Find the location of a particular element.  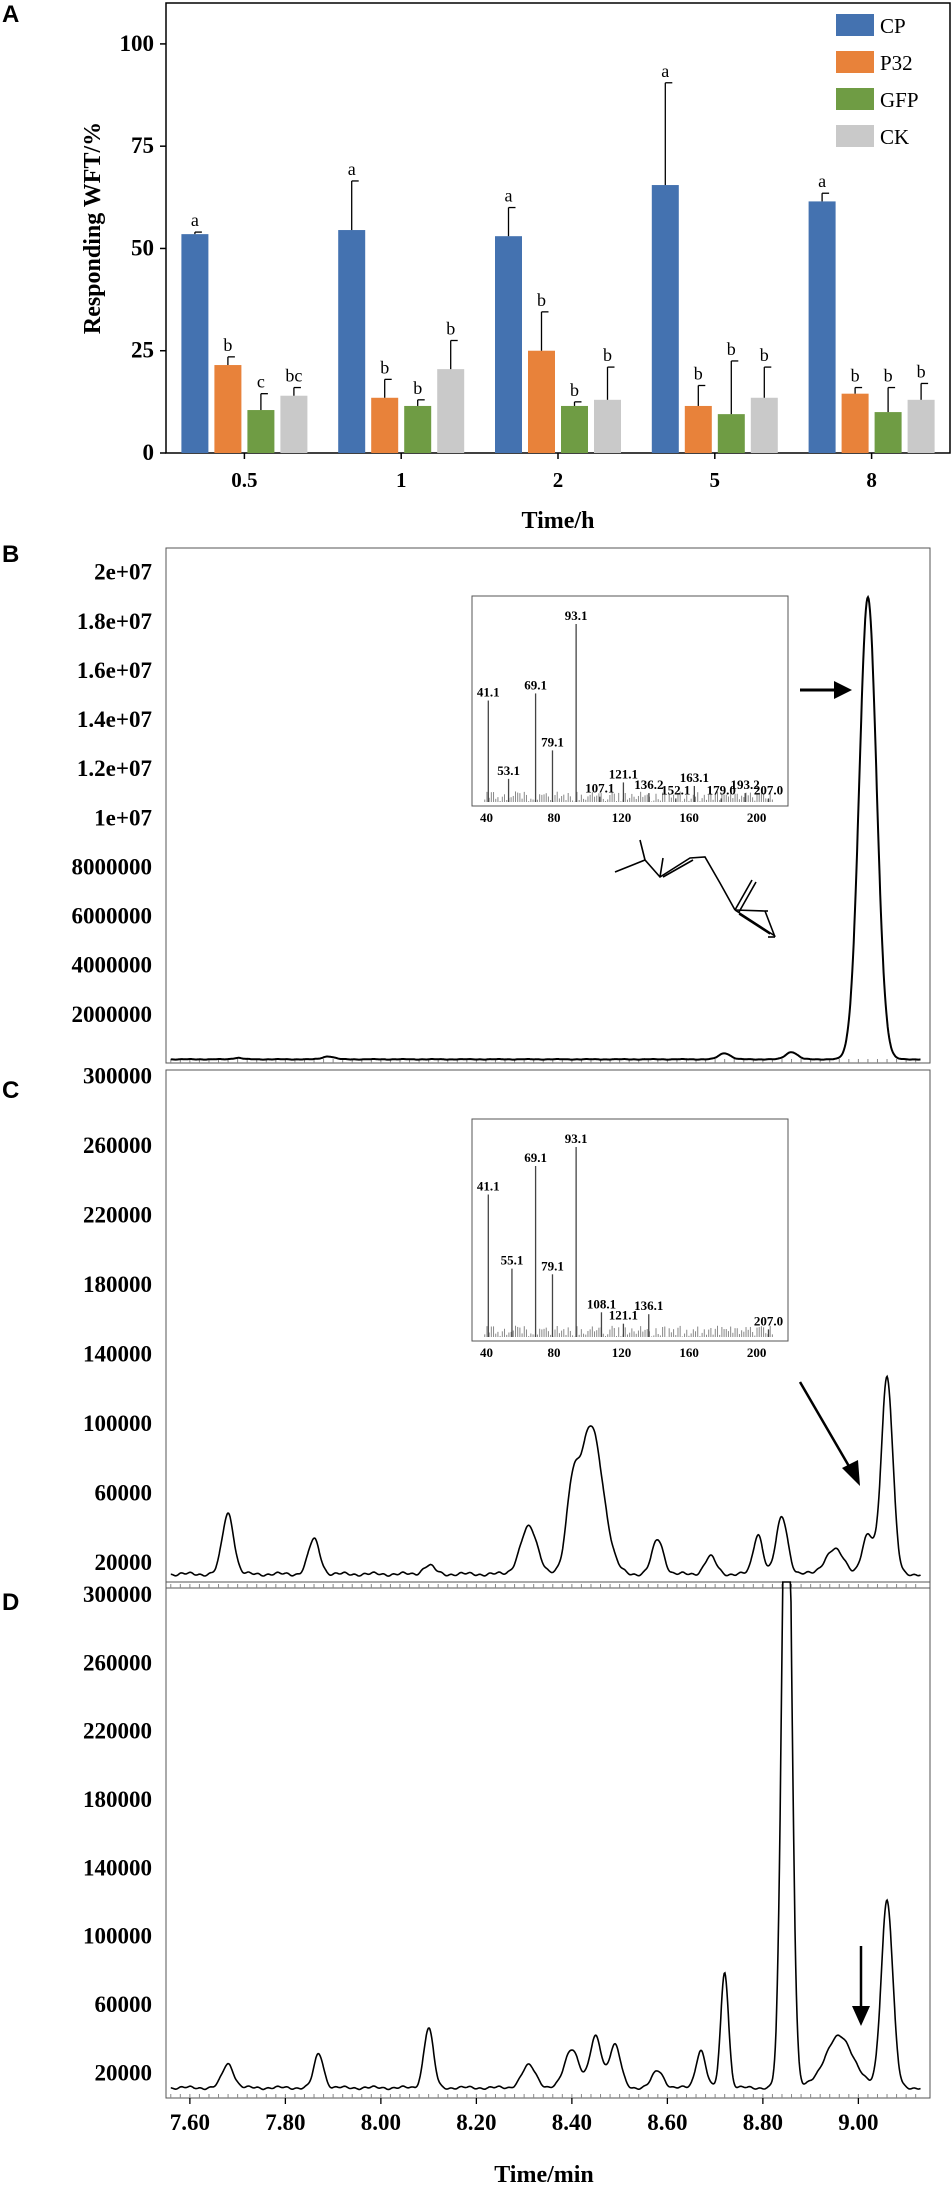

x-tick-label: 8 is located at coordinates (871, 480).